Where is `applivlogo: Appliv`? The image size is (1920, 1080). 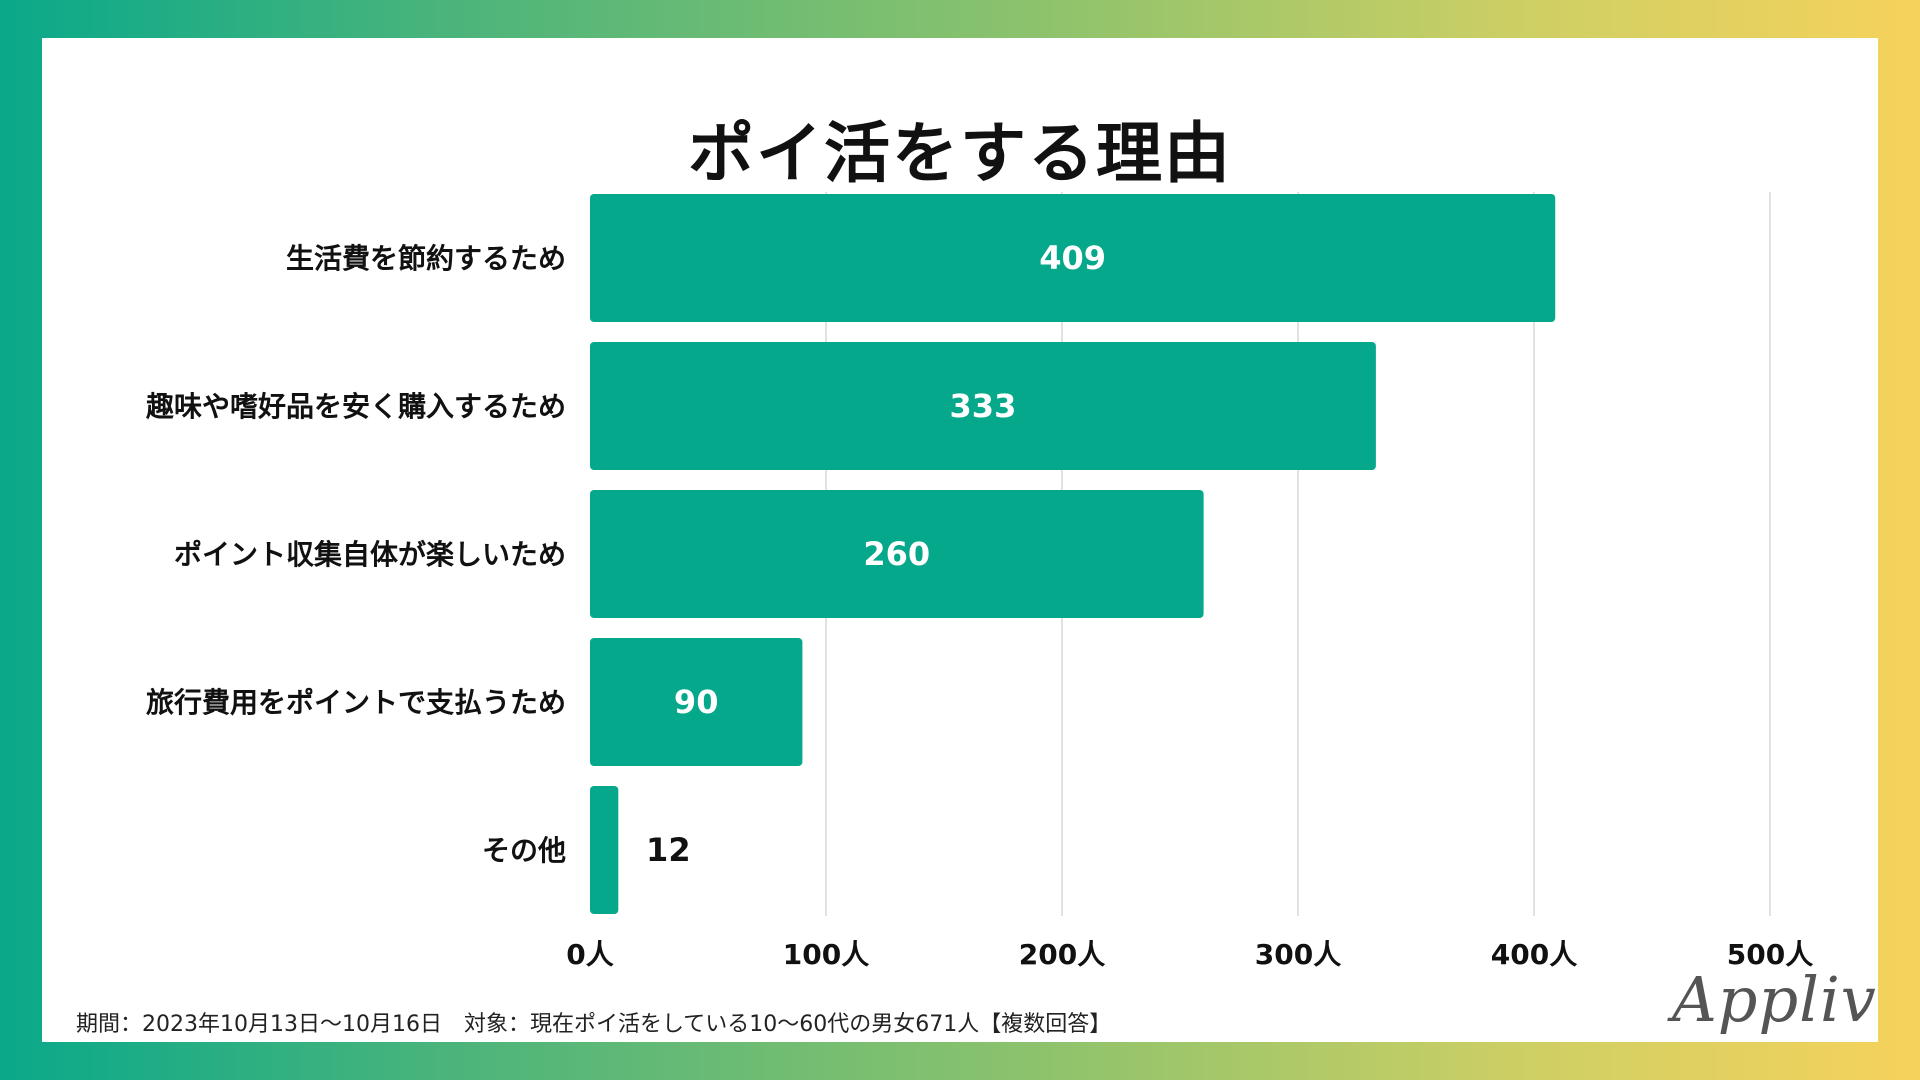 applivlogo: Appliv is located at coordinates (1774, 999).